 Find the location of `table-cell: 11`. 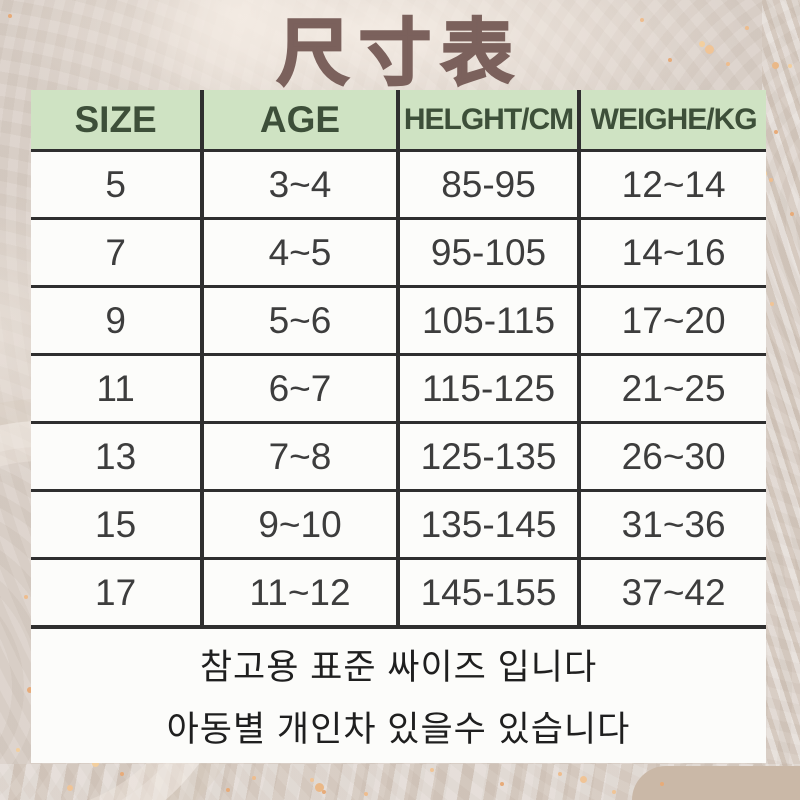

table-cell: 11 is located at coordinates (117, 388).